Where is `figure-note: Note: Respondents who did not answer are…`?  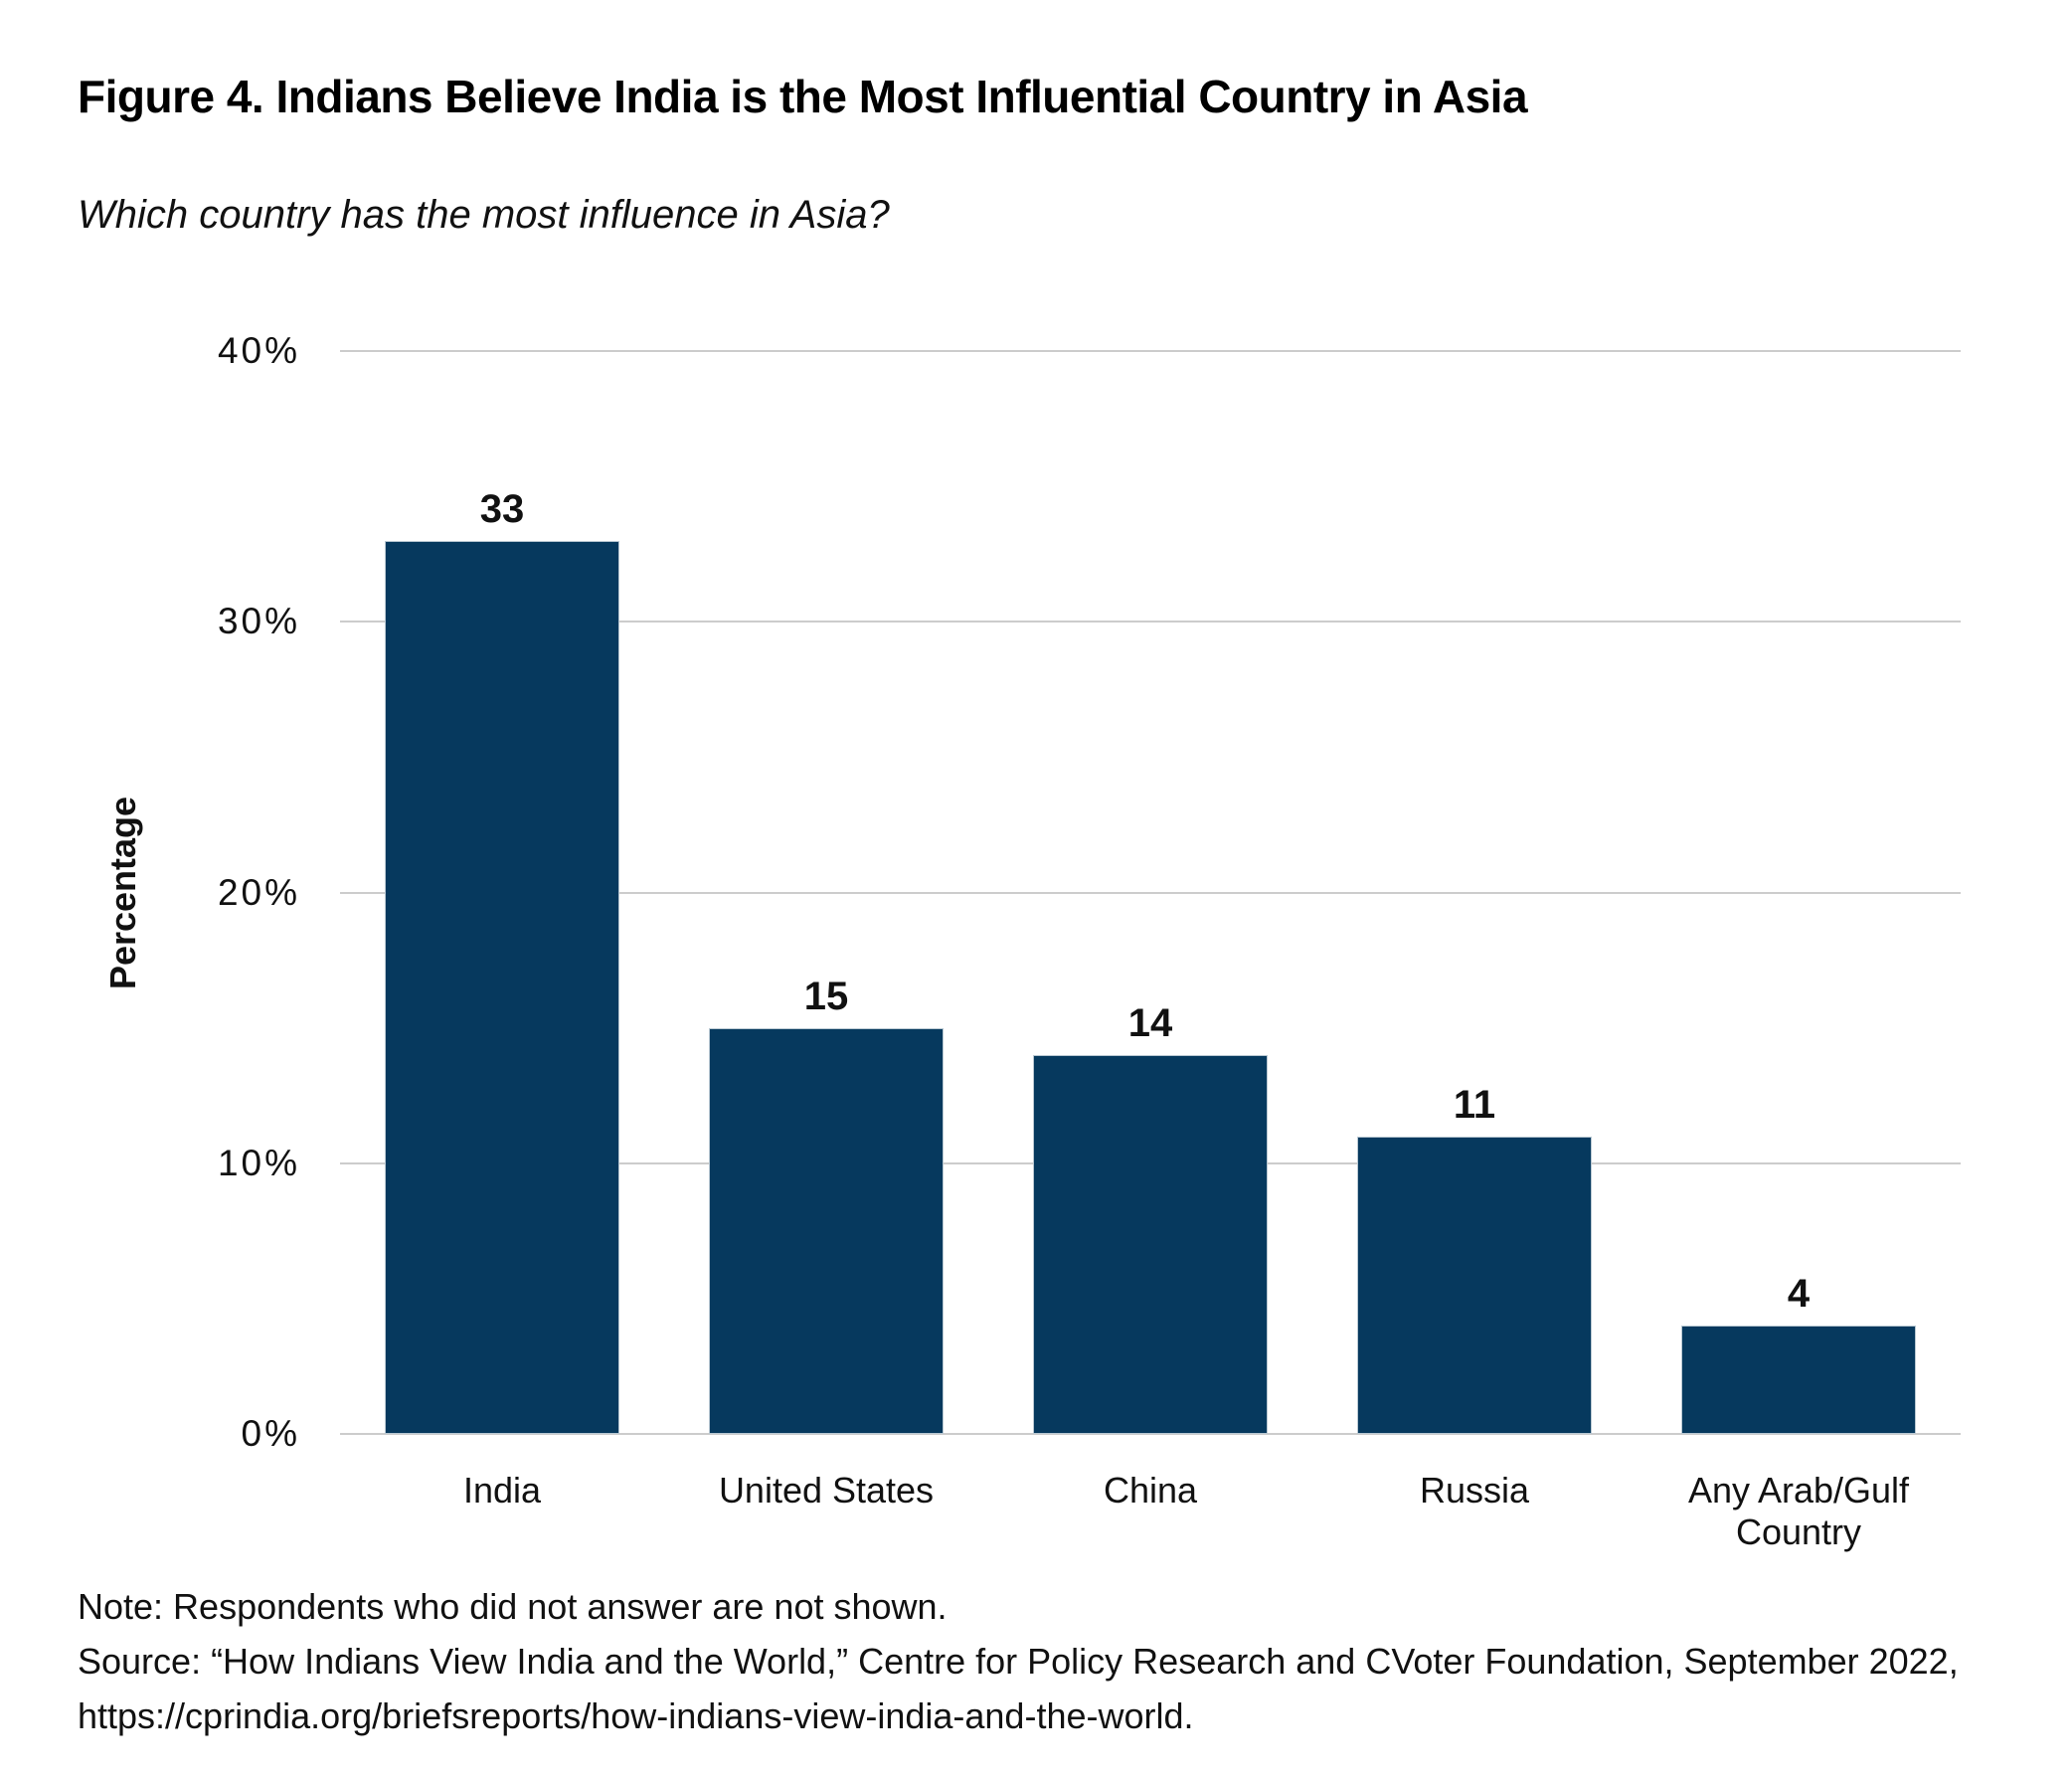 figure-note: Note: Respondents who did not answer are… is located at coordinates (513, 1606).